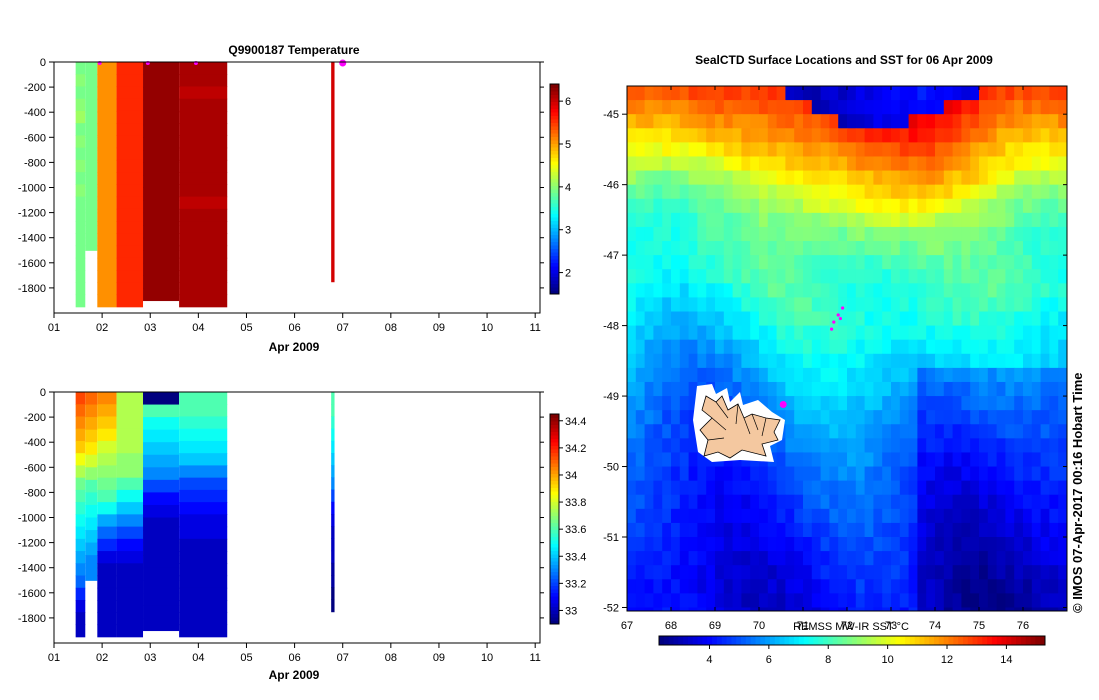 The height and width of the screenshot is (700, 1099). Describe the element at coordinates (35, 163) in the screenshot. I see `y-tick-label: -800` at that location.